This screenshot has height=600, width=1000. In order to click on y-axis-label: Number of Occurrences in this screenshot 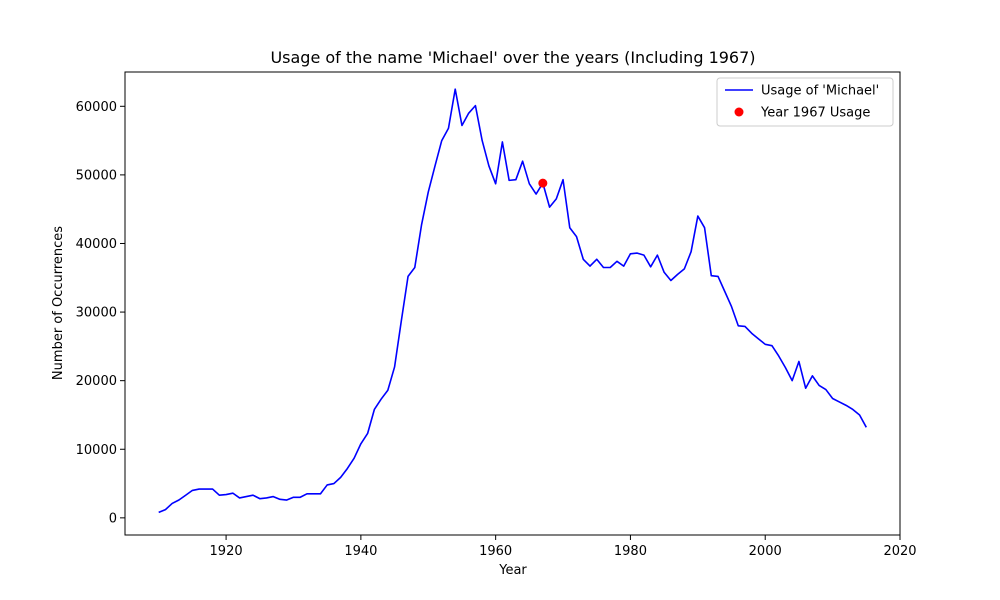, I will do `click(58, 303)`.